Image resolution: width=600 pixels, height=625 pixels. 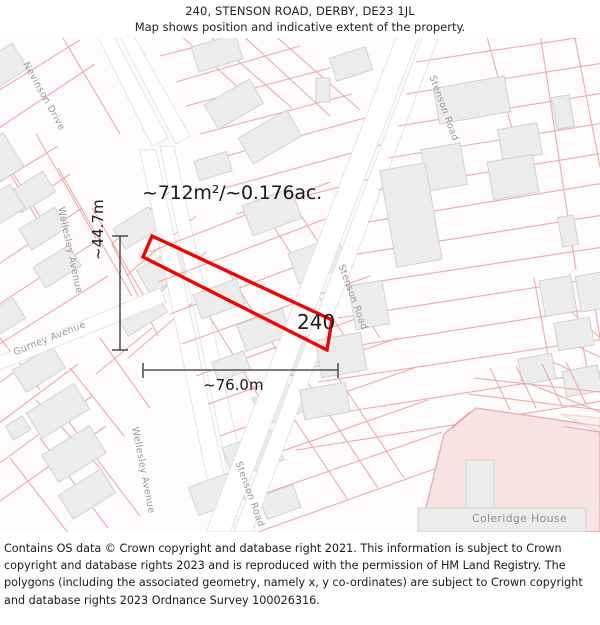 I want to click on dimension-vertical, so click(x=120, y=293).